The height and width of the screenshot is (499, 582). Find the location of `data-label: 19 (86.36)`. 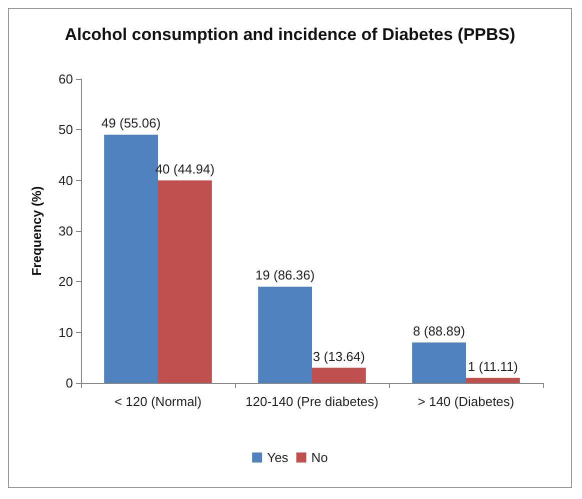

data-label: 19 (86.36) is located at coordinates (285, 275).